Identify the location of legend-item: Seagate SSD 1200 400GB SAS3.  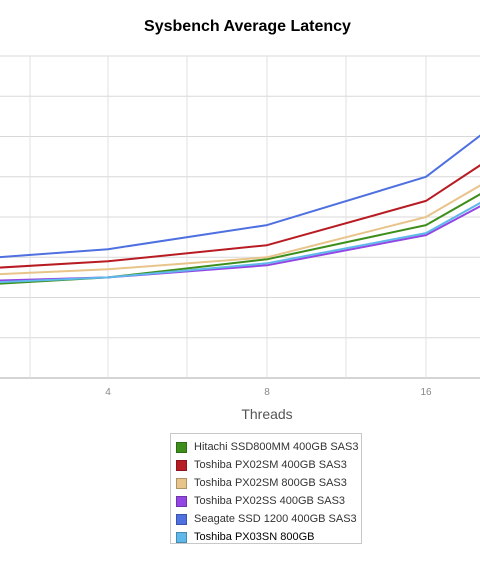
(268, 519).